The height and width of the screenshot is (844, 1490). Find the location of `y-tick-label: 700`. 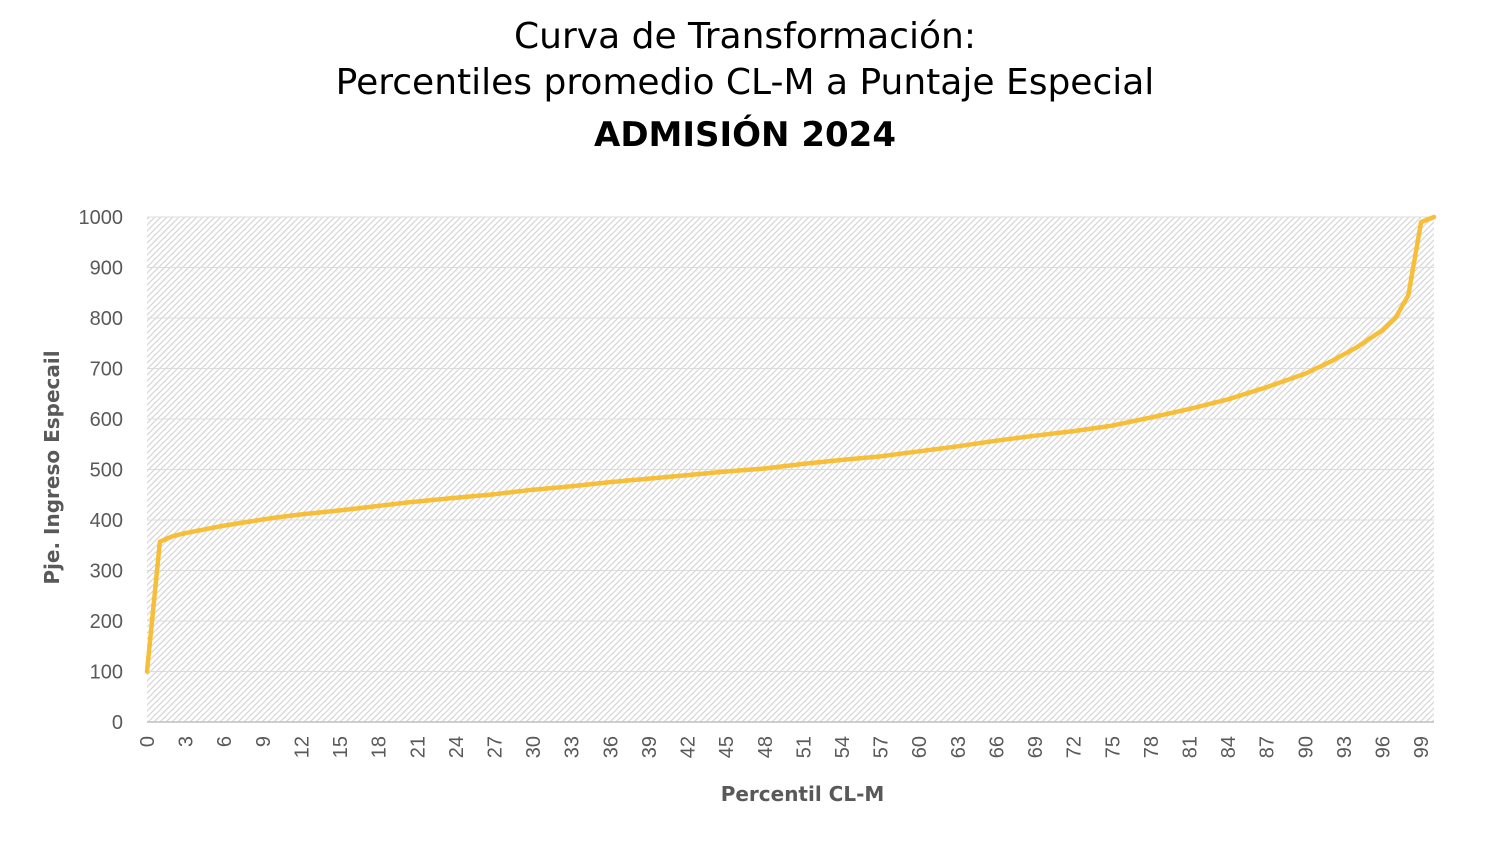

y-tick-label: 700 is located at coordinates (106, 370).